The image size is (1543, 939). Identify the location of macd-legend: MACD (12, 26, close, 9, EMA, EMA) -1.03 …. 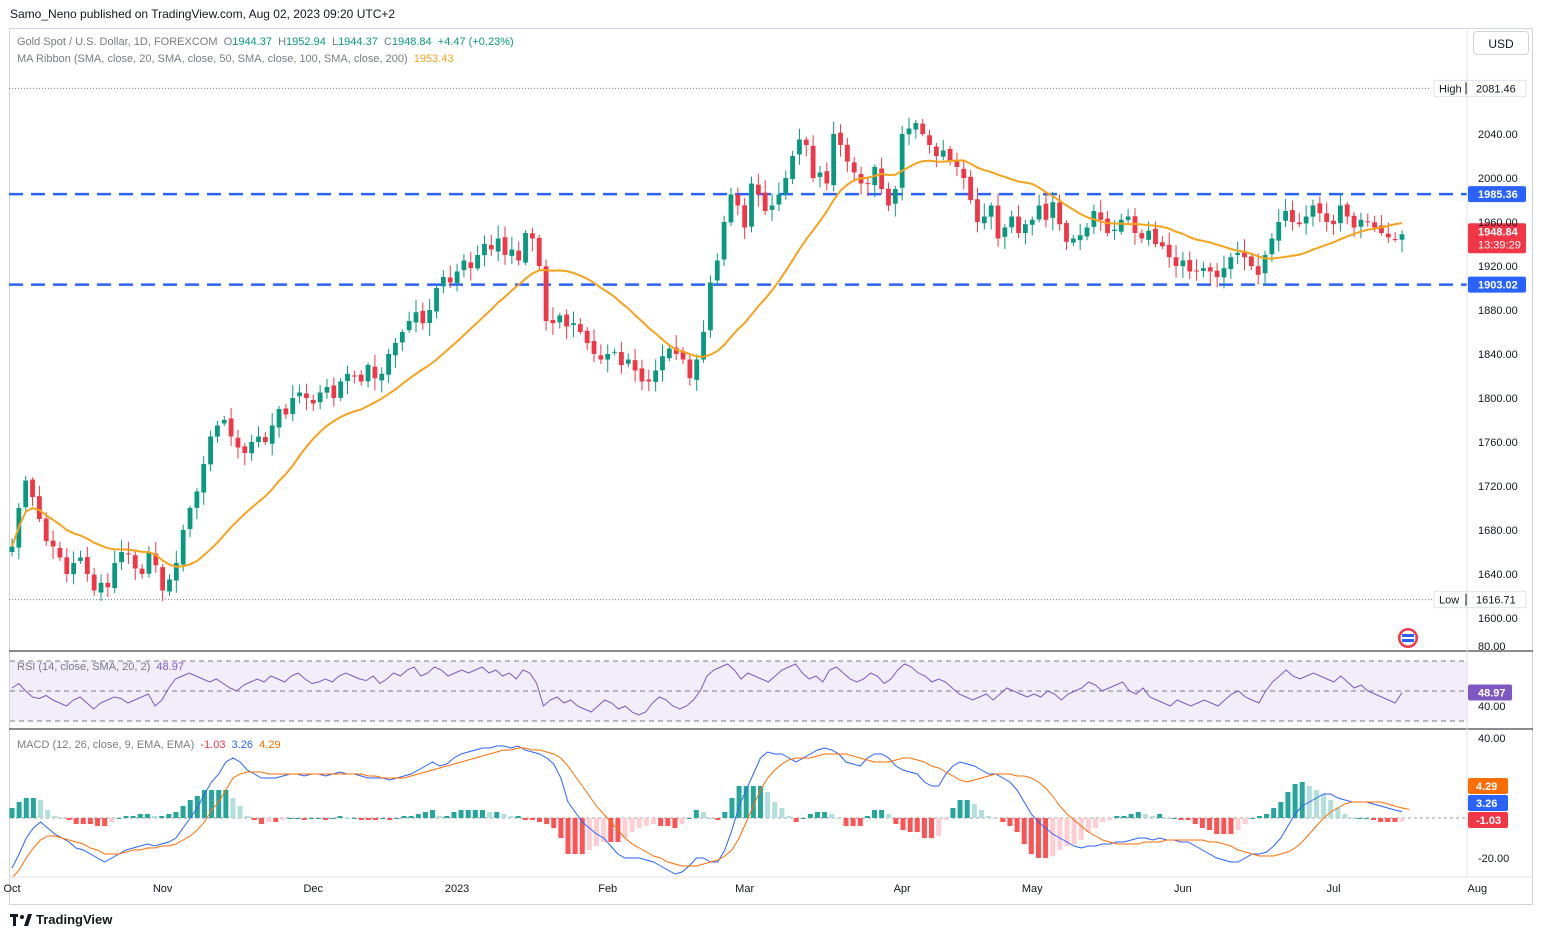
(149, 745).